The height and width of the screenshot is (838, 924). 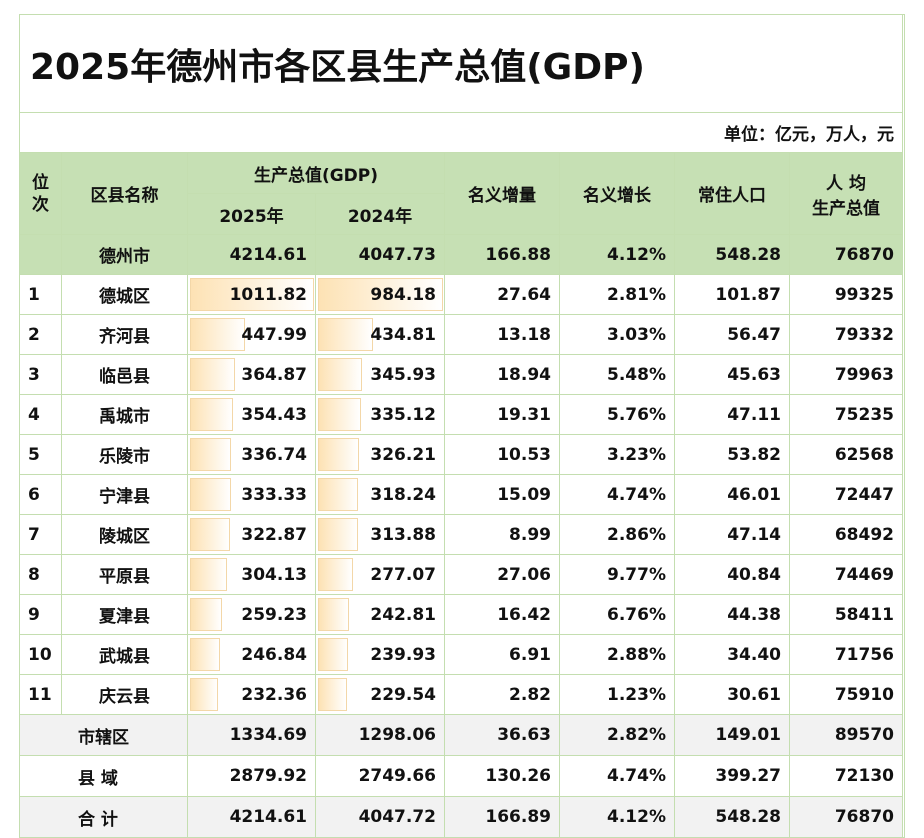 I want to click on total-text: 1298.06, so click(x=397, y=735).